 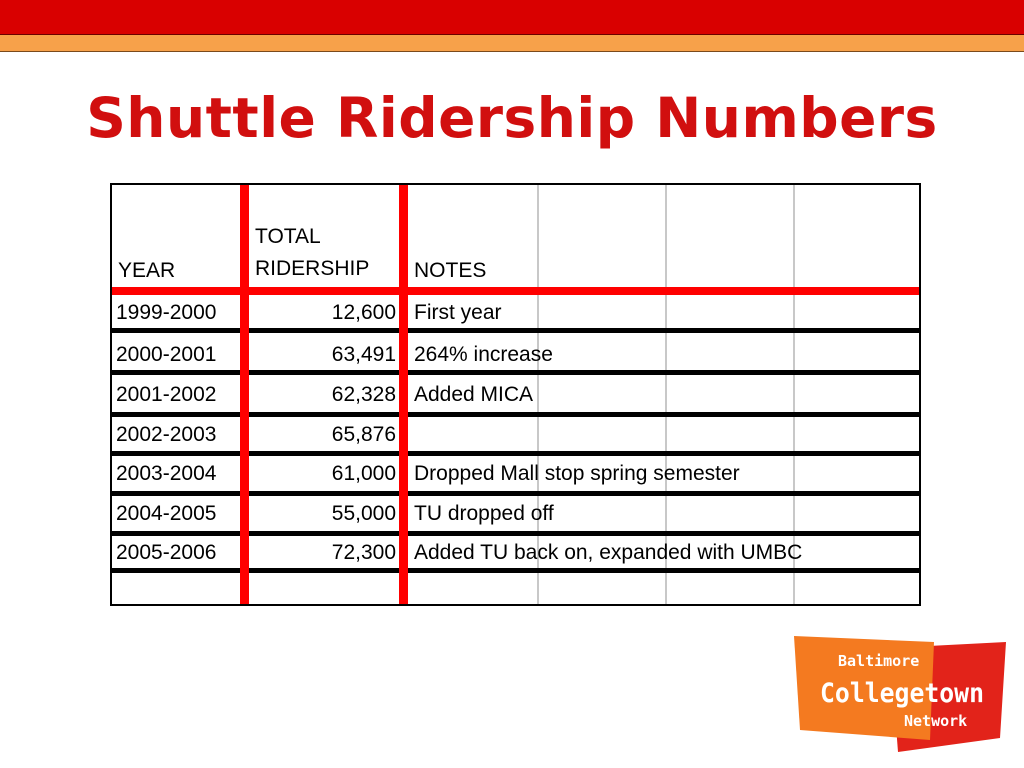 What do you see at coordinates (450, 270) in the screenshot?
I see `header-notes: NOTES` at bounding box center [450, 270].